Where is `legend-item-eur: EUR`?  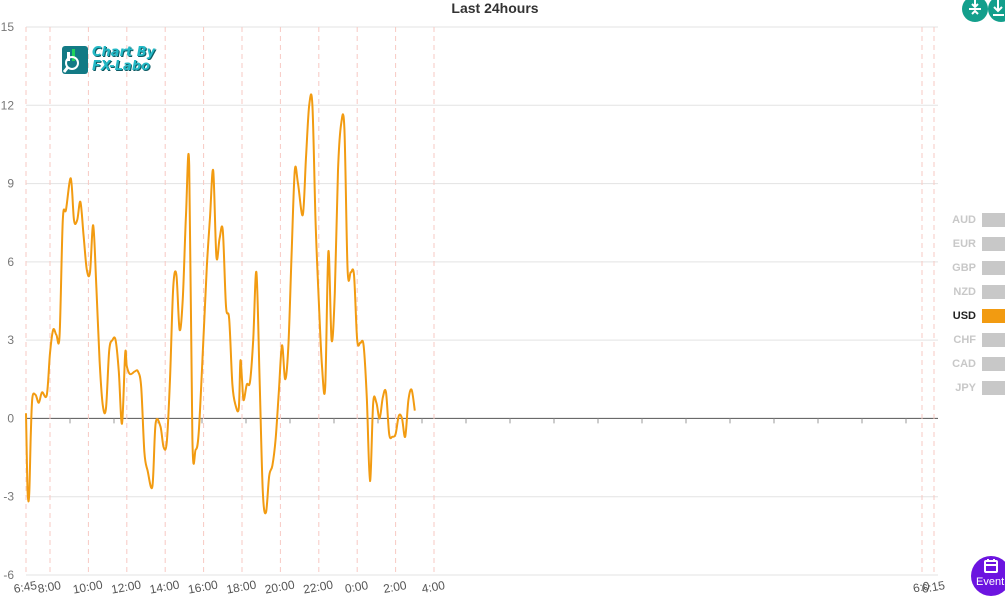
legend-item-eur: EUR is located at coordinates (972, 244).